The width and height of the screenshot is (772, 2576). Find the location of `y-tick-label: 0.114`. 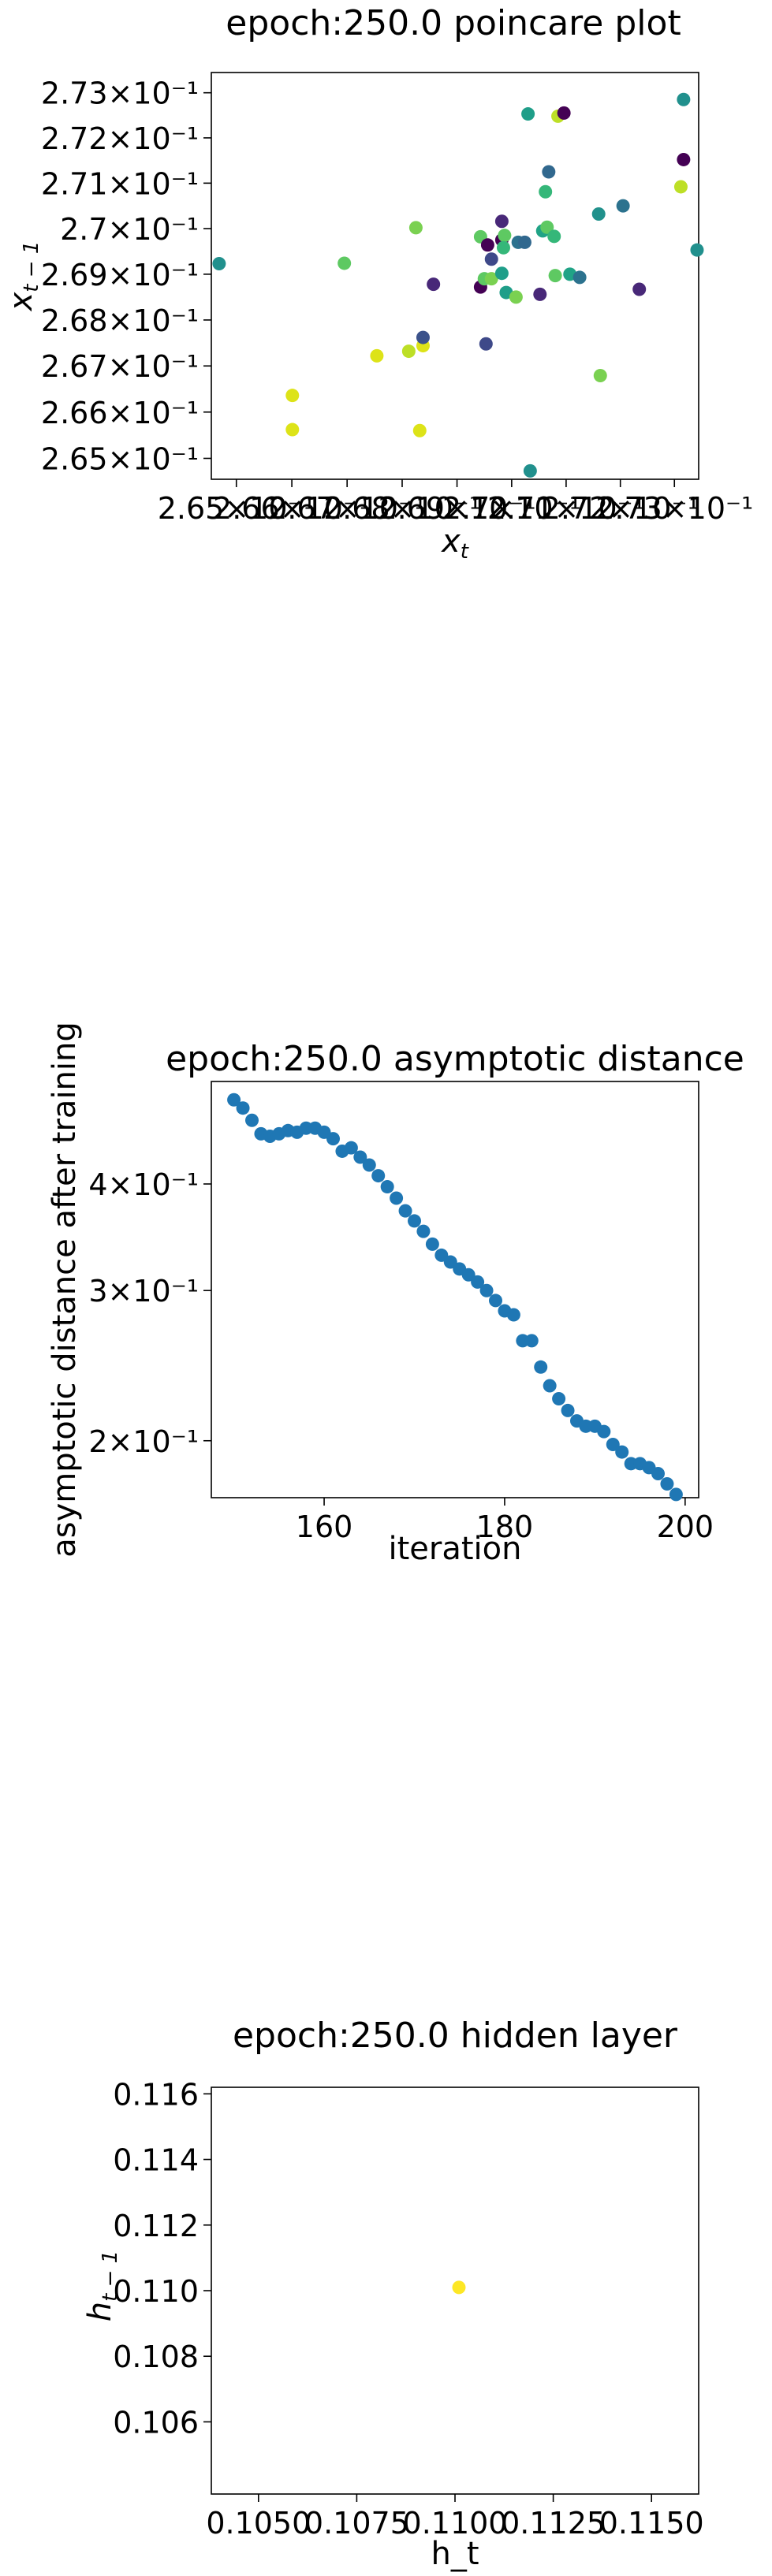

y-tick-label: 0.114 is located at coordinates (156, 2160).